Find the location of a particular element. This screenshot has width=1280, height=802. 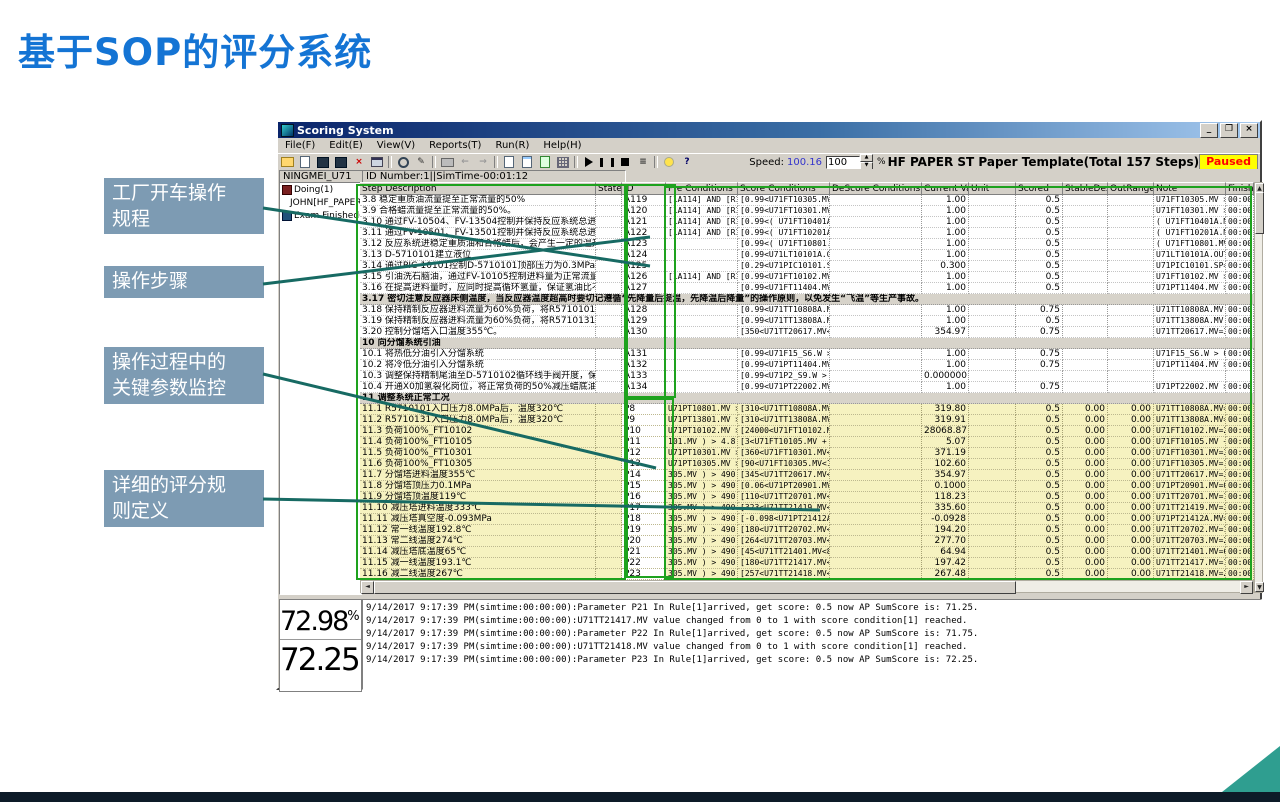

tree-item: Doing(1) is located at coordinates (320, 189).